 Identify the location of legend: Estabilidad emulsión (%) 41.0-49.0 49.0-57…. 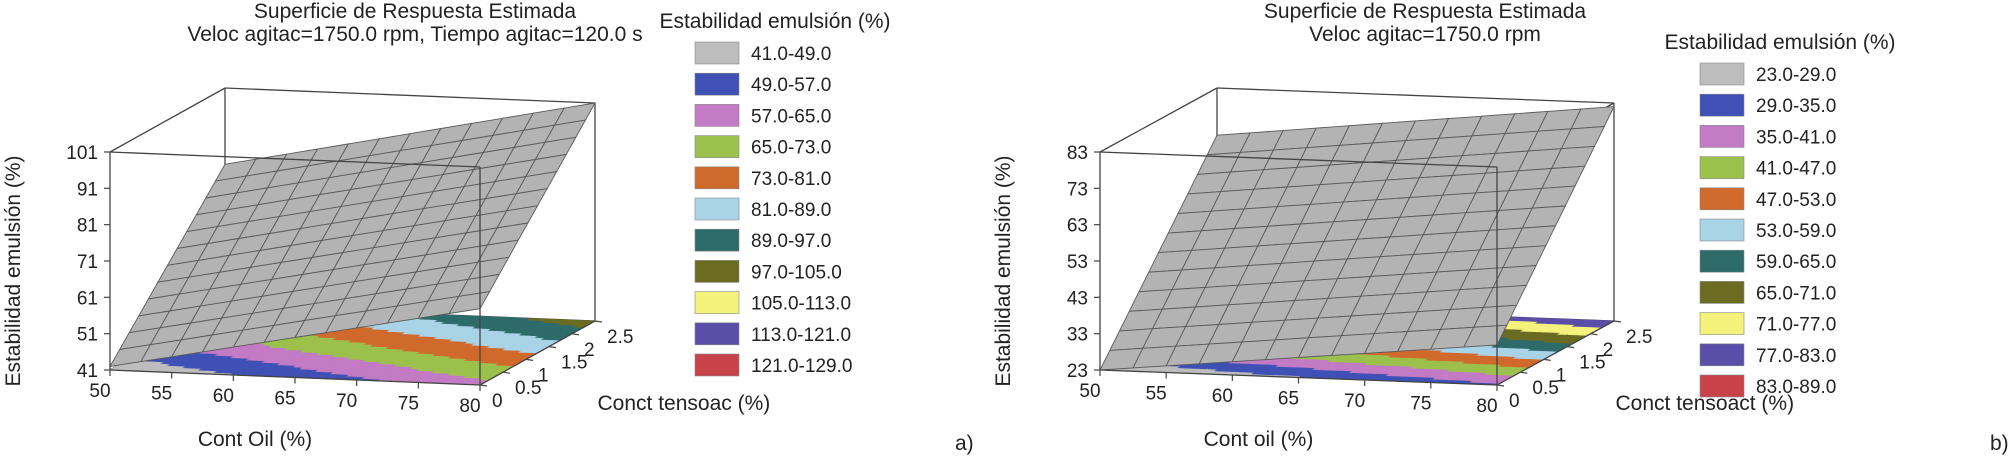
(774, 193).